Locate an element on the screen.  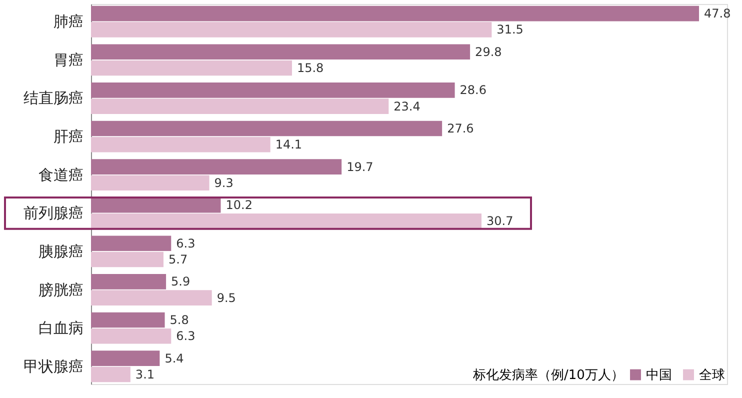
y-tick-label: 前列腺癌 is located at coordinates (54, 213).